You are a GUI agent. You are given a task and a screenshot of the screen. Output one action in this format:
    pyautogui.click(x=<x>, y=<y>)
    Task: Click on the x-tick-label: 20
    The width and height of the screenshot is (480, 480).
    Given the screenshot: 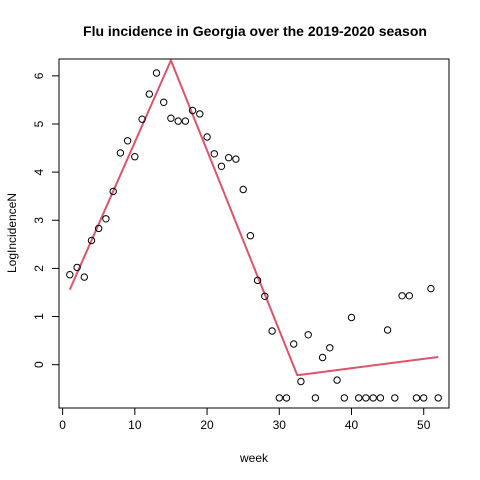 What is the action you would take?
    pyautogui.click(x=207, y=425)
    